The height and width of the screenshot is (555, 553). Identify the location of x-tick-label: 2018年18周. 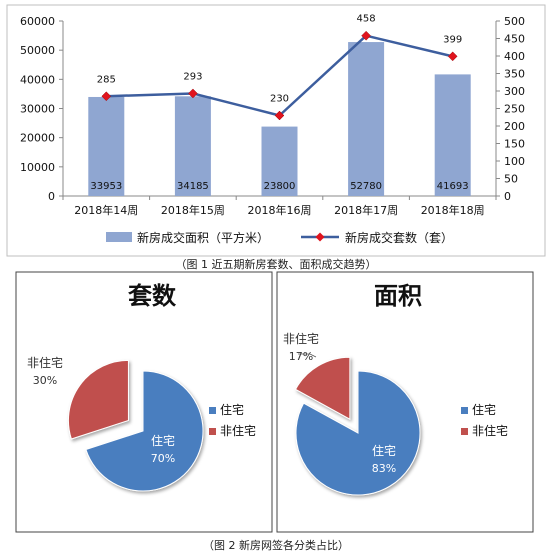
(453, 210).